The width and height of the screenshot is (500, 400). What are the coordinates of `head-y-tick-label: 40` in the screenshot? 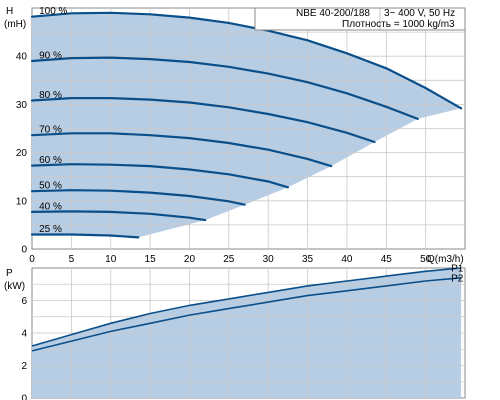 It's located at (22, 57).